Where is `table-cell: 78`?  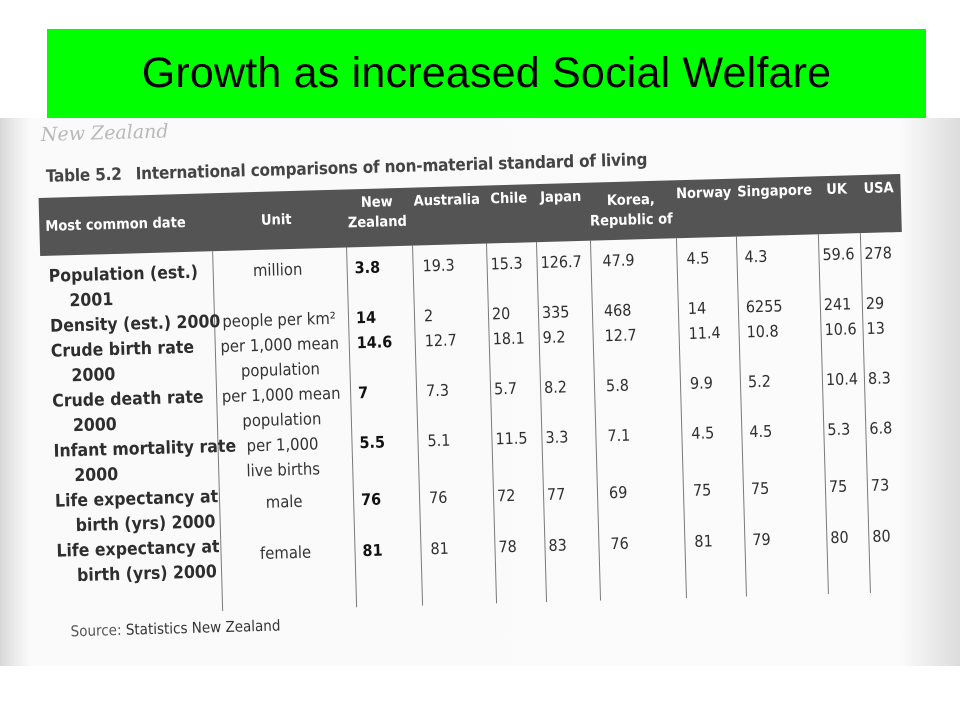 table-cell: 78 is located at coordinates (508, 546).